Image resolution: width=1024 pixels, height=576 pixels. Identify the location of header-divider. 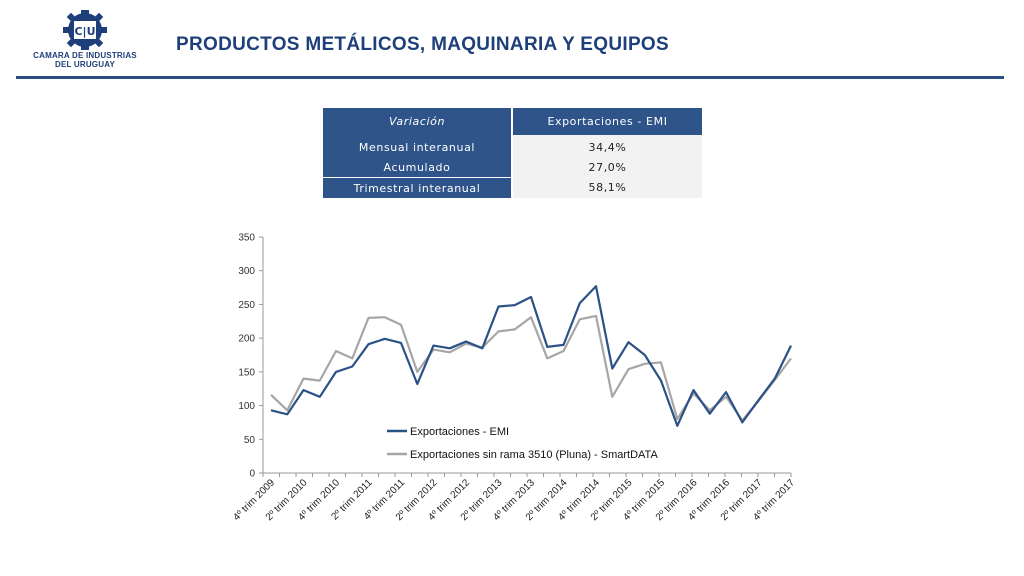
(510, 77).